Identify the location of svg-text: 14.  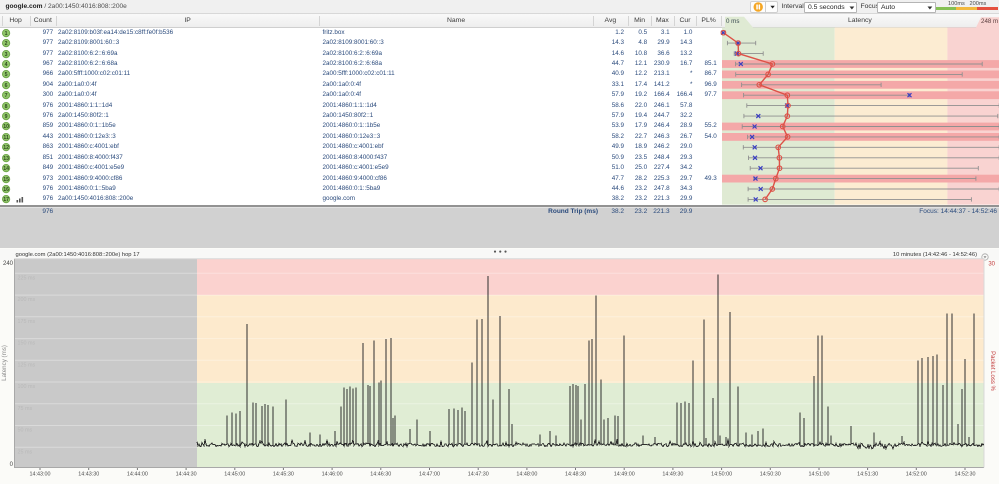
(6, 169).